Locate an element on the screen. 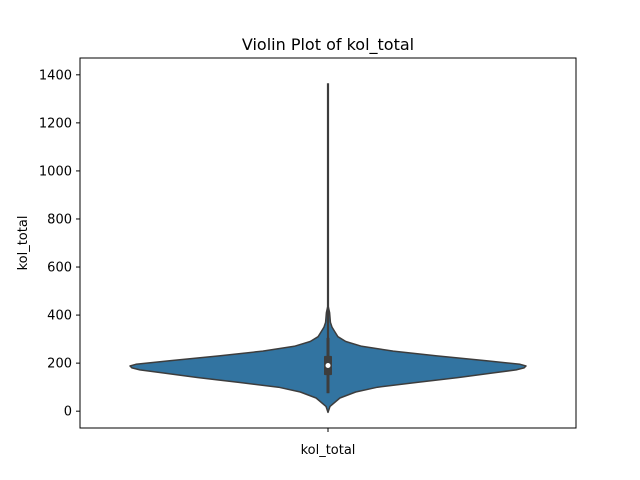 The image size is (640, 480). y-tick-label: 1000 is located at coordinates (55, 171).